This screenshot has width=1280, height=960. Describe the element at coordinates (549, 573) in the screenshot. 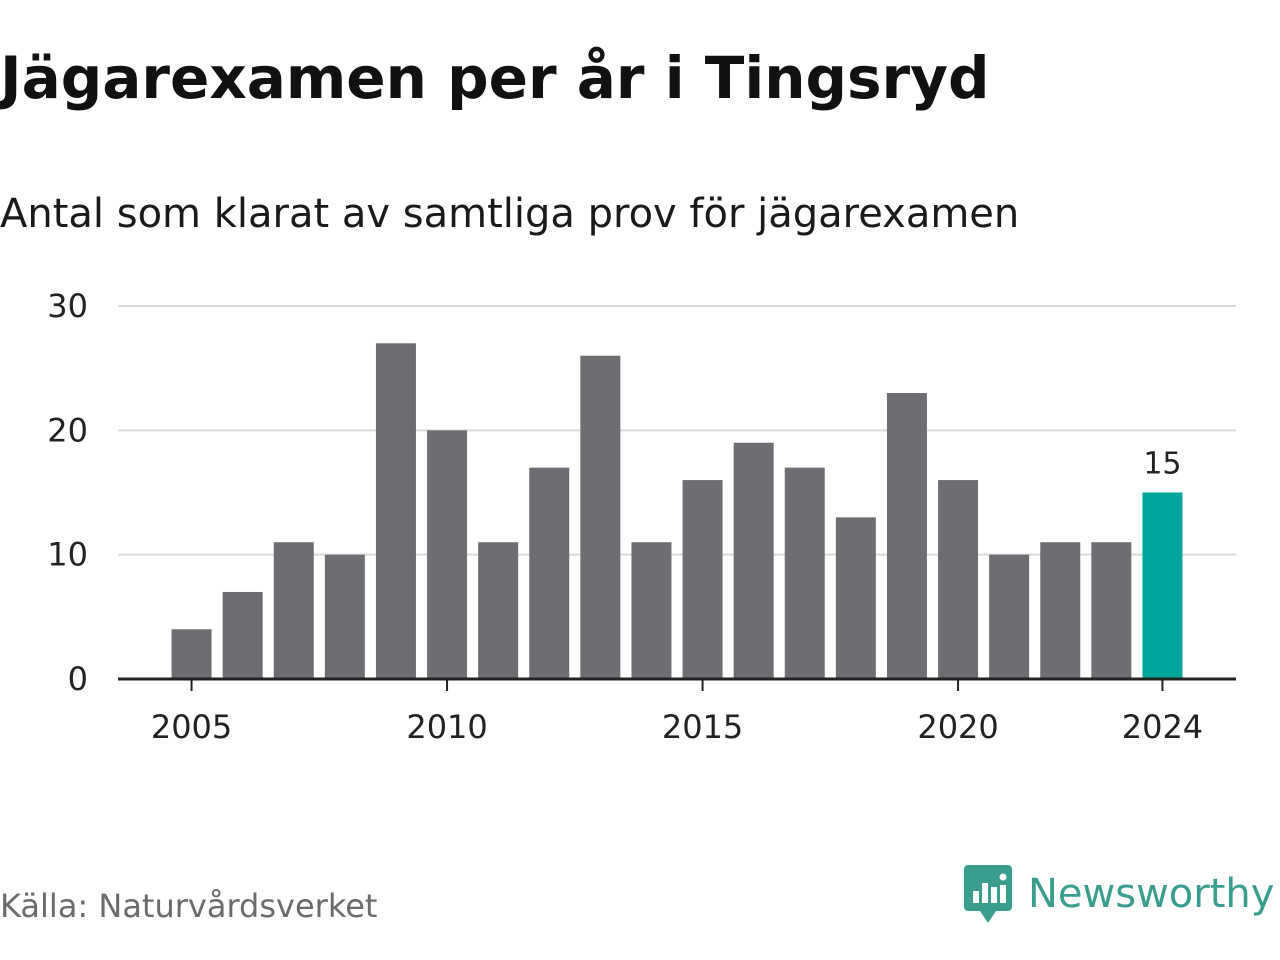

I see `bar-2012` at that location.